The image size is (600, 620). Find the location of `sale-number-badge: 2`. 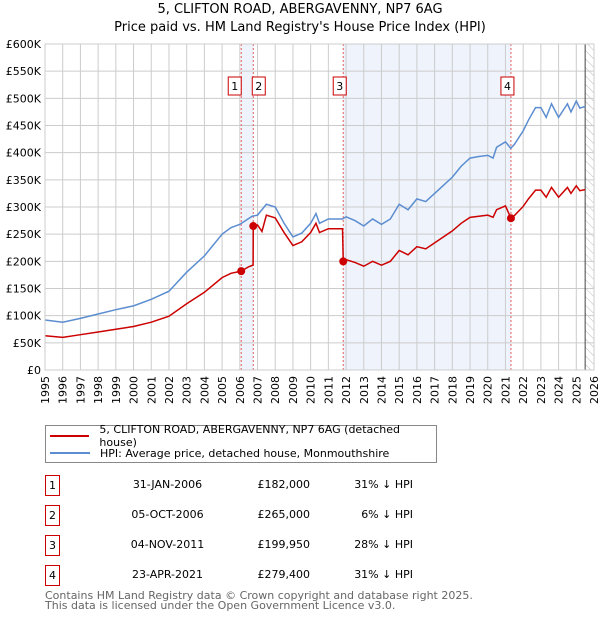

sale-number-badge: 2 is located at coordinates (52, 515).